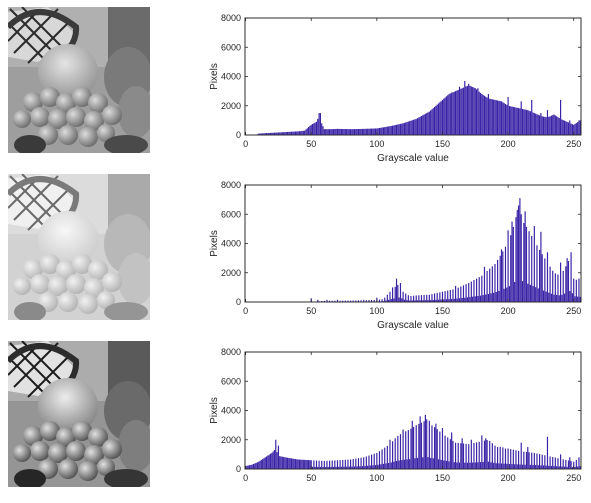 The image size is (591, 503). What do you see at coordinates (442, 478) in the screenshot?
I see `x-tick-label: 150` at bounding box center [442, 478].